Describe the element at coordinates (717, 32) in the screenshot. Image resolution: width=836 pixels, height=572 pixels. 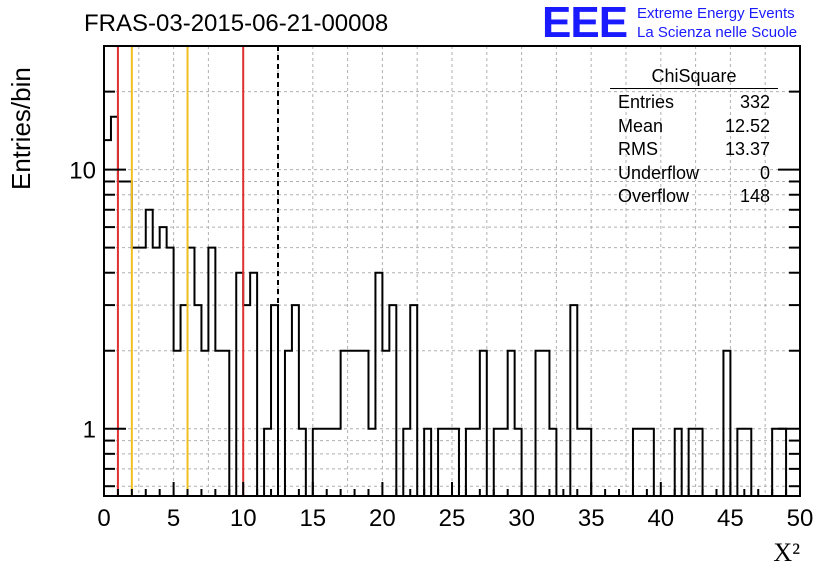
I see `logo-line-2: La Scienza nelle Scuole` at that location.